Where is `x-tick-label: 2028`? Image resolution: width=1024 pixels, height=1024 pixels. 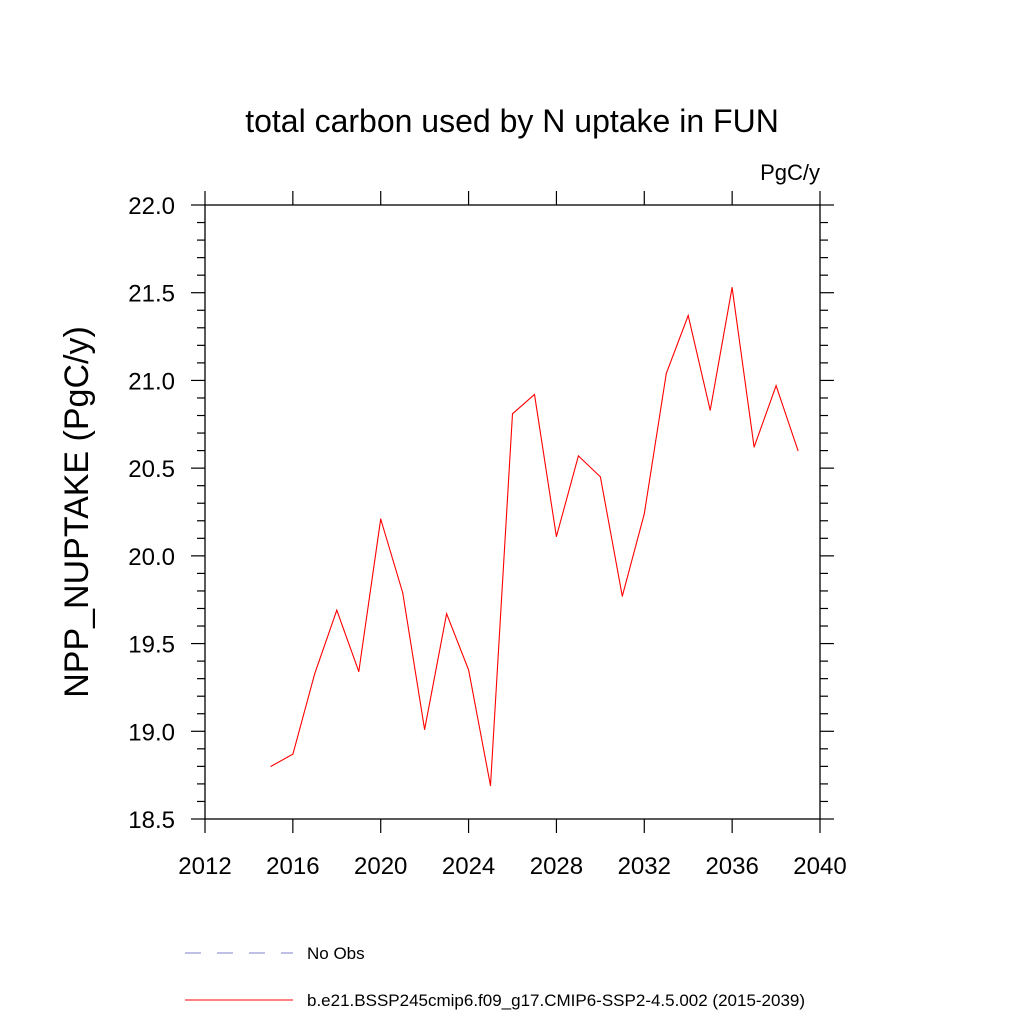 x-tick-label: 2028 is located at coordinates (556, 866).